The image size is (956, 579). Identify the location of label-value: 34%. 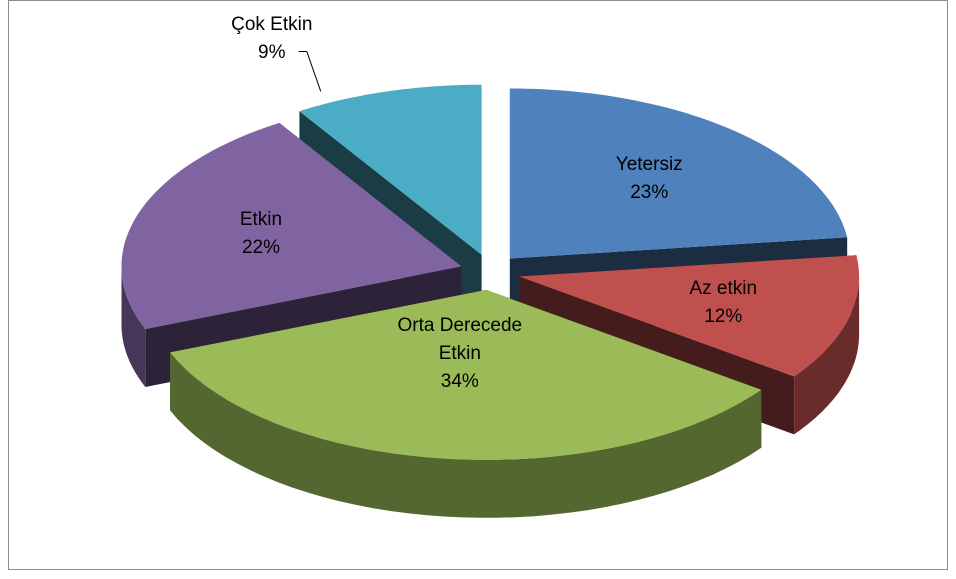
(459, 382).